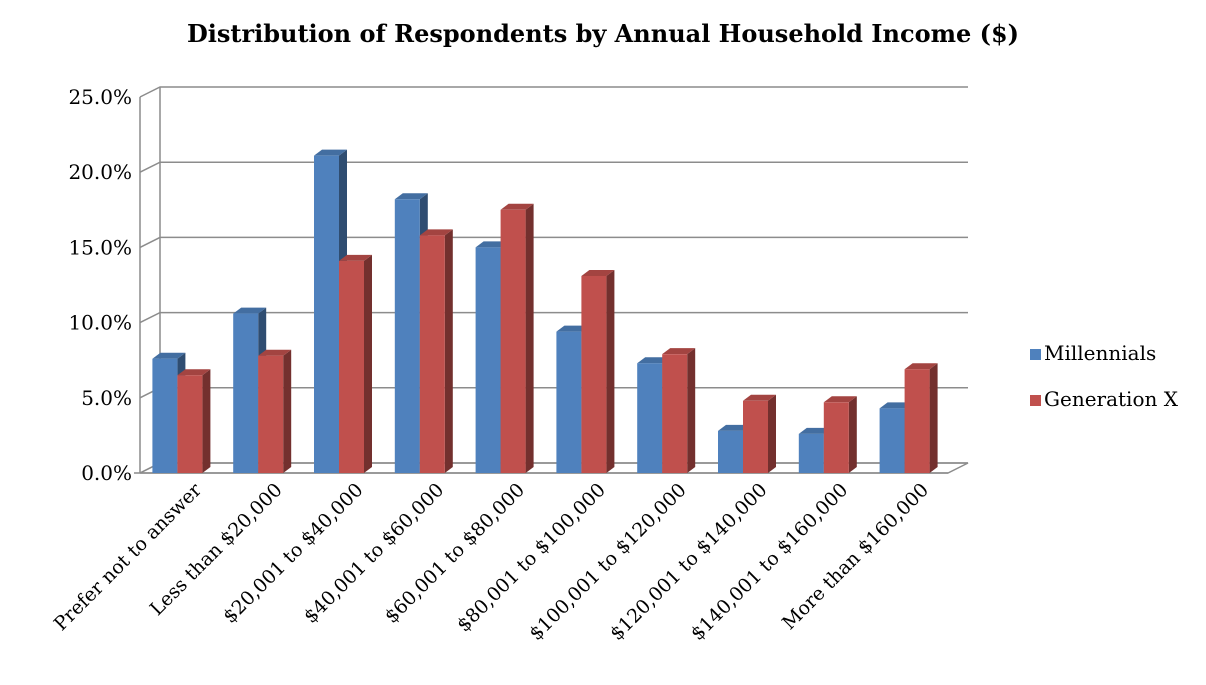  What do you see at coordinates (454, 553) in the screenshot?
I see `x-category-label: $60,001 to $80,000` at bounding box center [454, 553].